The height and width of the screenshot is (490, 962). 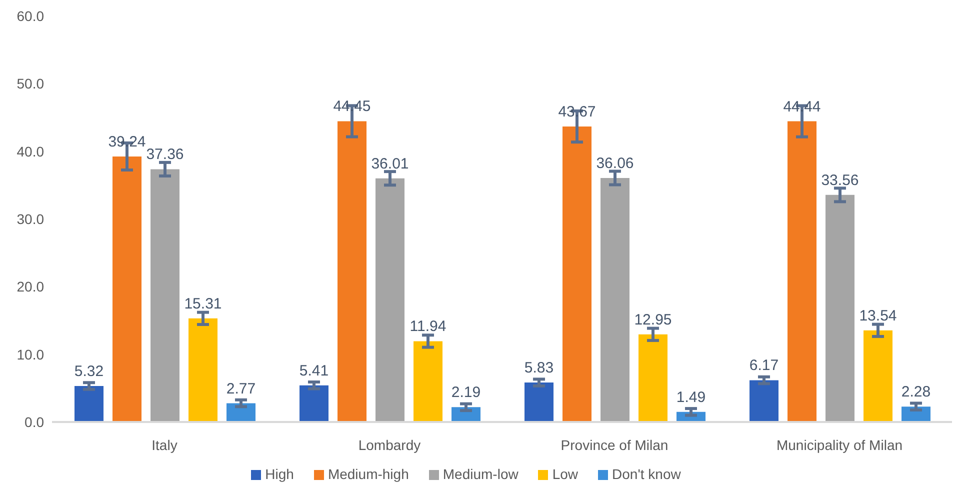 I want to click on legend-label: Low, so click(x=565, y=474).